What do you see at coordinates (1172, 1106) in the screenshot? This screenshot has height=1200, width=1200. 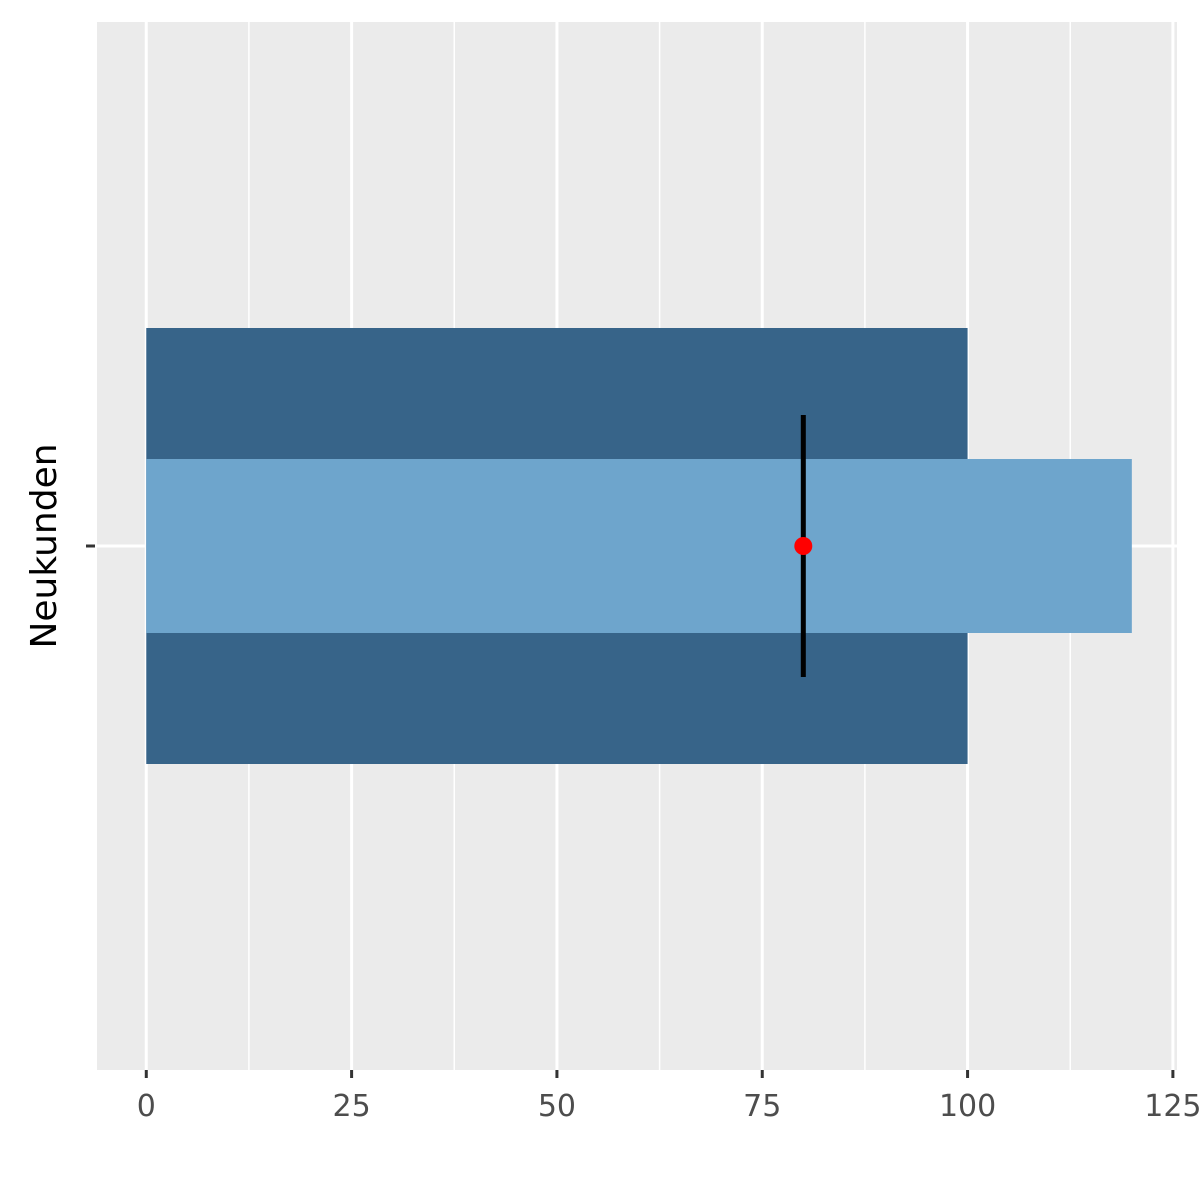 I see `x-tick-label: 125` at bounding box center [1172, 1106].